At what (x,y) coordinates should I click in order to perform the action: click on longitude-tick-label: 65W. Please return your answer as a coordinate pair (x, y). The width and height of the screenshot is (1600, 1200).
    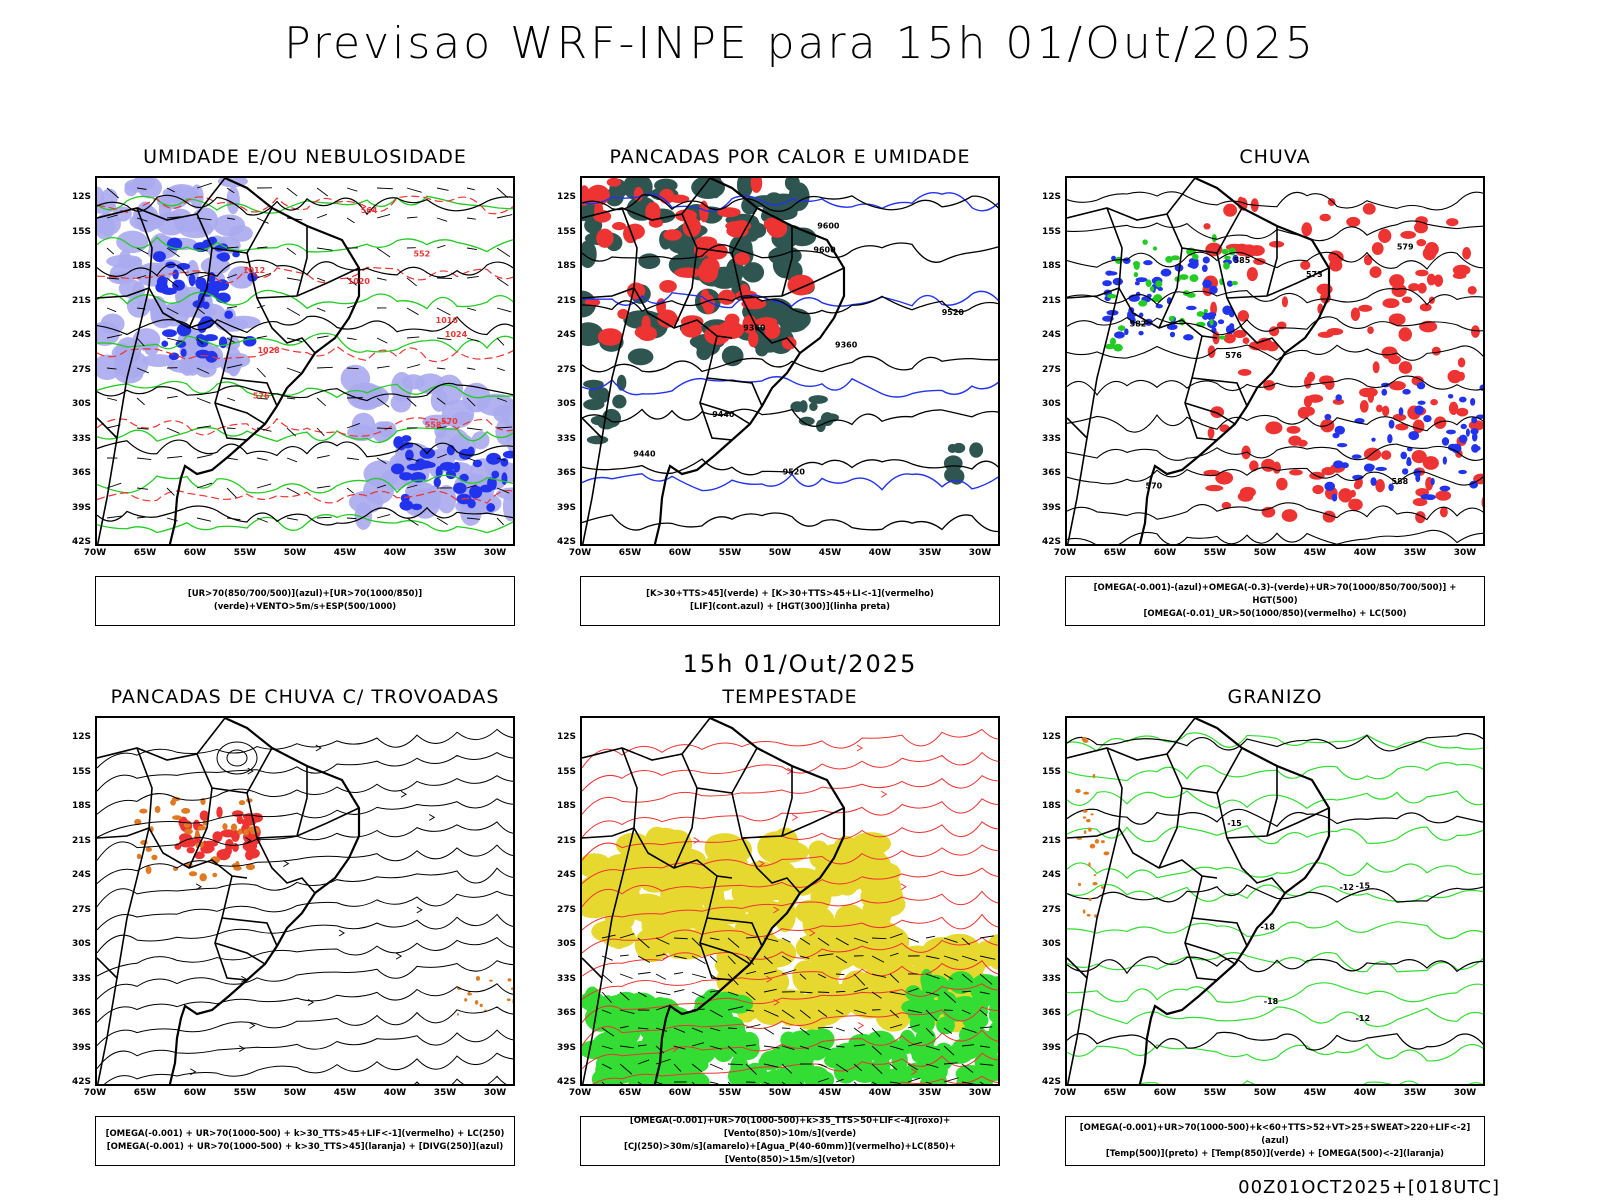
    Looking at the image, I should click on (145, 553).